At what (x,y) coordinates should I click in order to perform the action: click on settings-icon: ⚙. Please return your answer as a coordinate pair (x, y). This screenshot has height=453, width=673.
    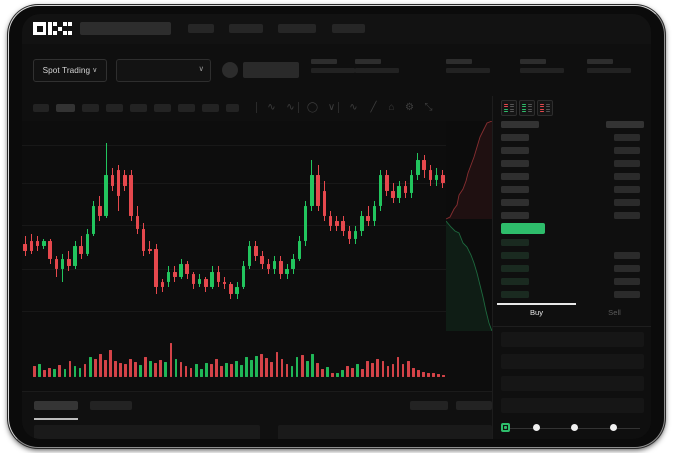
    Looking at the image, I should click on (409, 107).